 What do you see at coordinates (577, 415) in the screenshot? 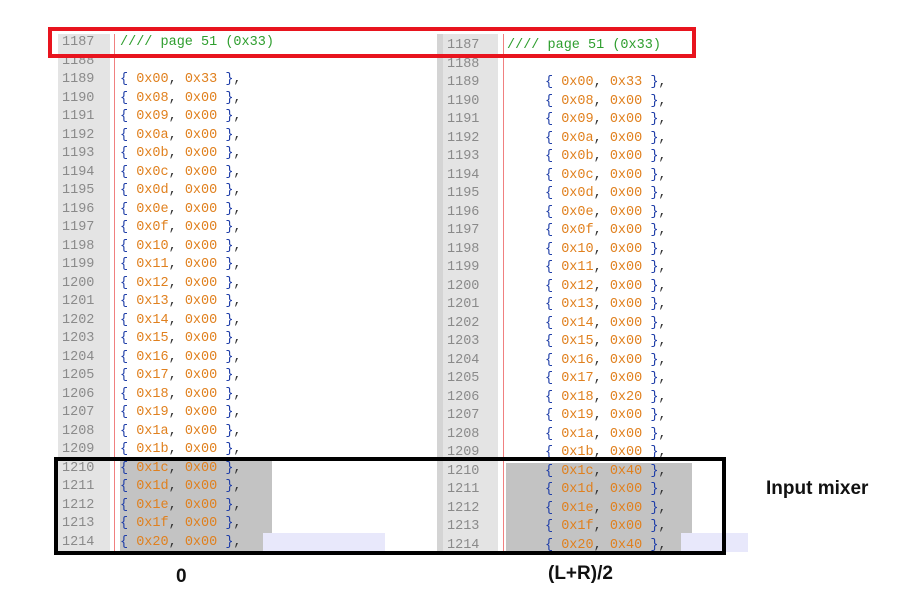
I see `register-address: 0x19` at bounding box center [577, 415].